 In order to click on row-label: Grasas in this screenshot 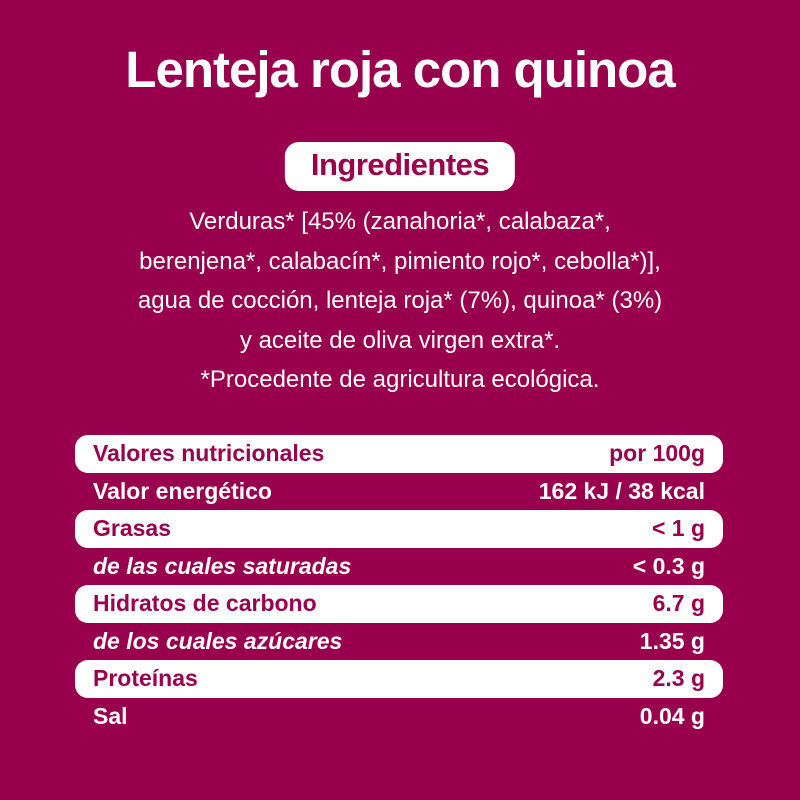, I will do `click(132, 528)`.